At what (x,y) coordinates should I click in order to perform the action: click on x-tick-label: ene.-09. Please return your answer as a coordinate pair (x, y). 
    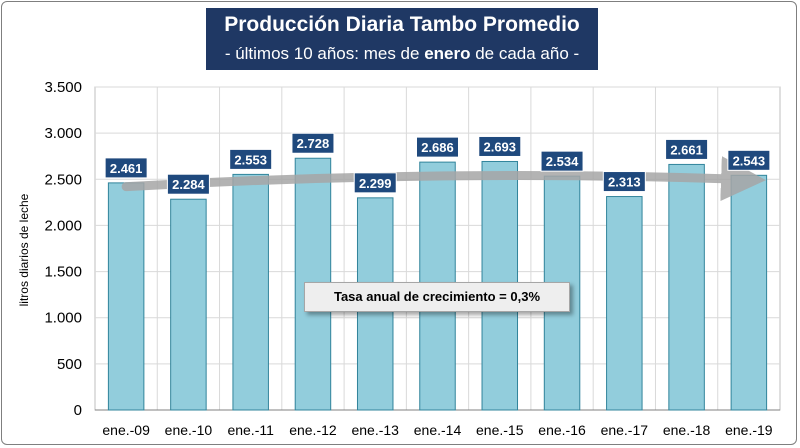
    Looking at the image, I should click on (126, 430).